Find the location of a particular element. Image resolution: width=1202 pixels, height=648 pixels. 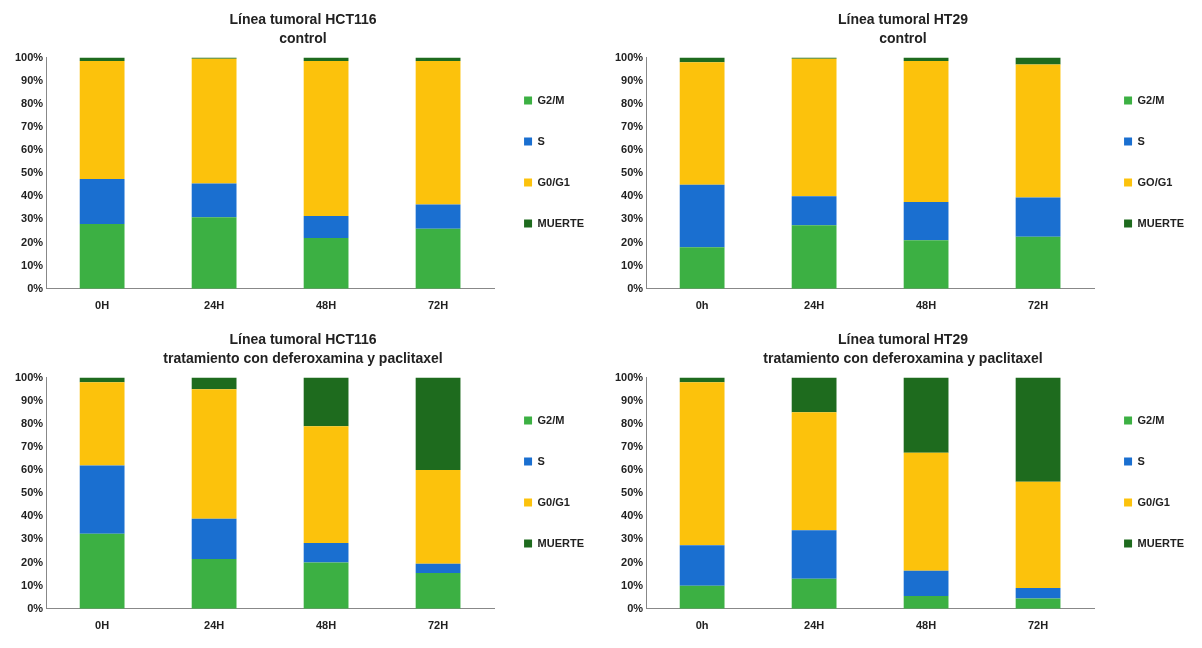

y-tick-label: 40% is located at coordinates (32, 515).